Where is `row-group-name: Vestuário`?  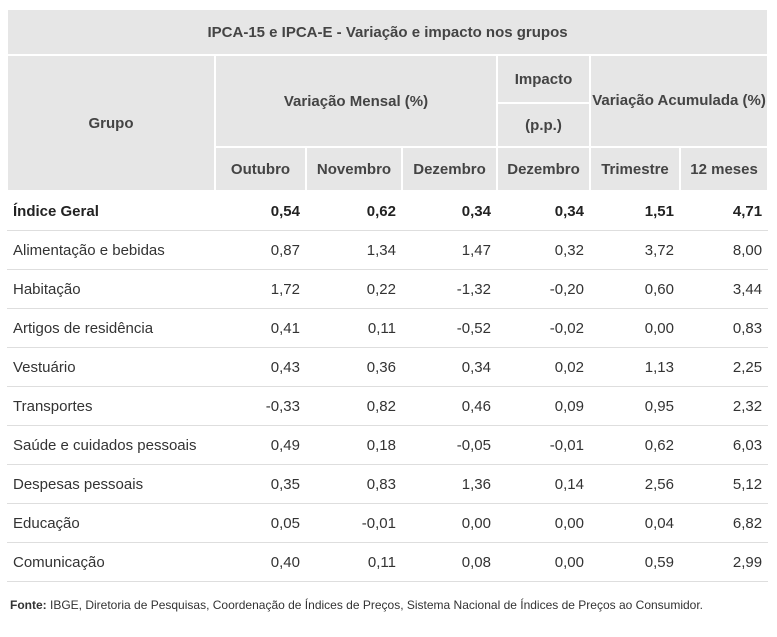 row-group-name: Vestuário is located at coordinates (111, 367).